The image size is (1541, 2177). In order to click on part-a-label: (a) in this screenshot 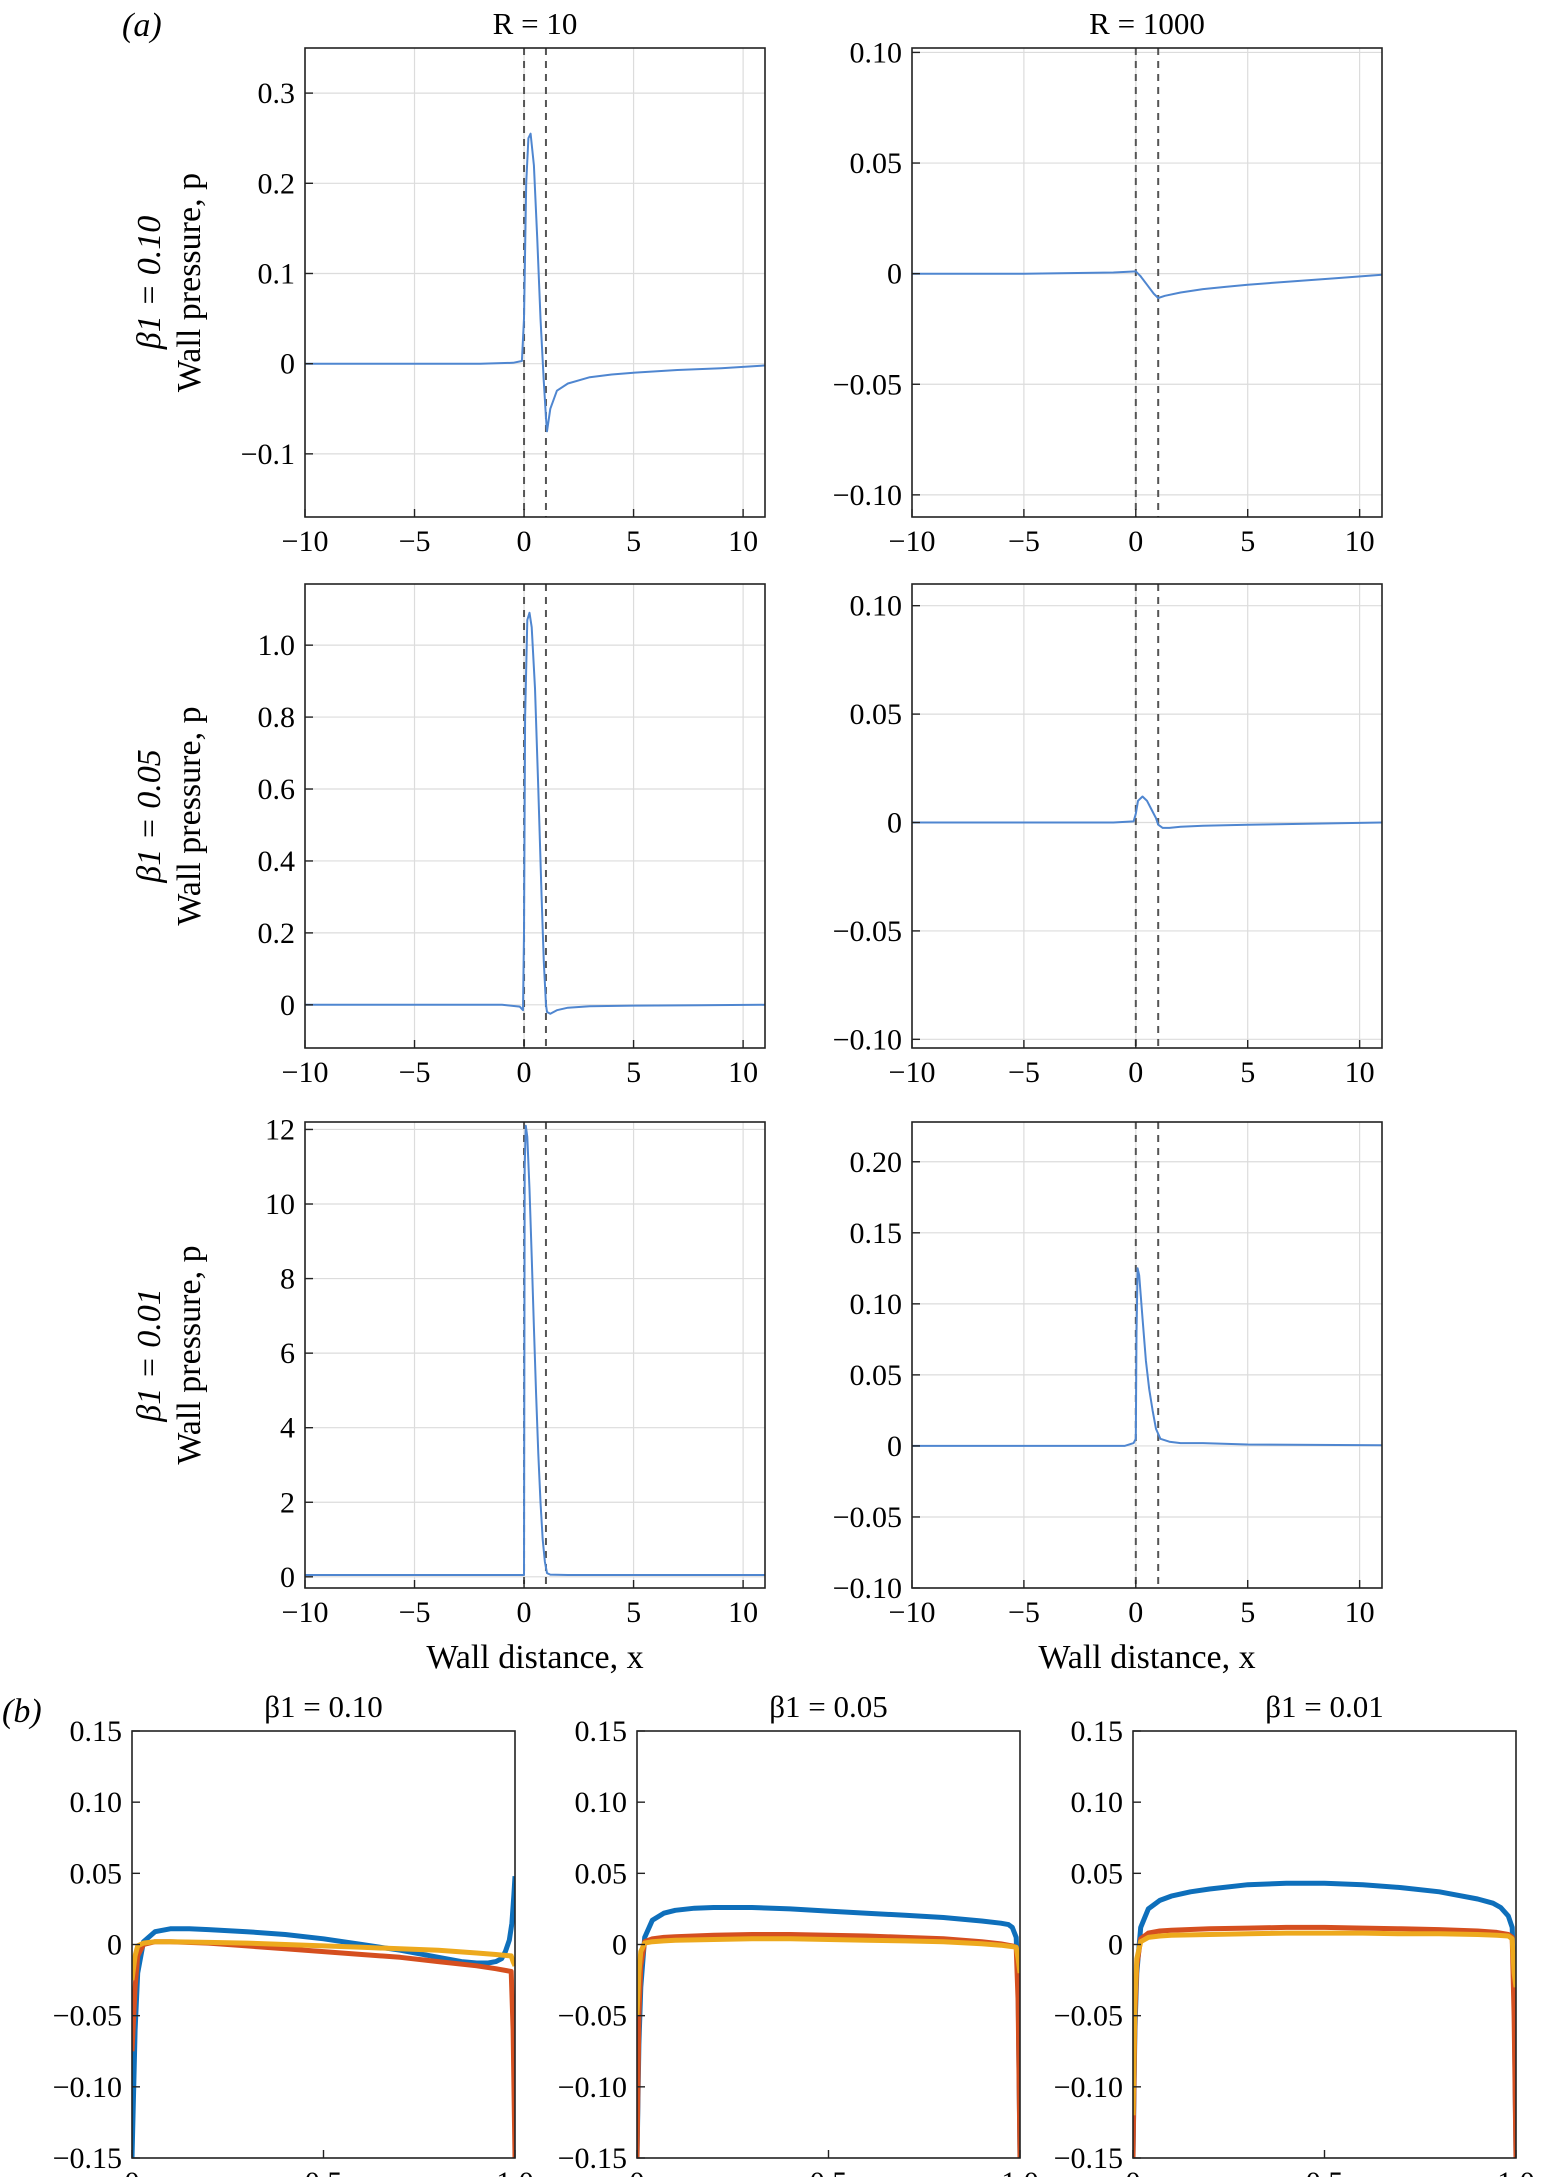, I will do `click(142, 25)`.